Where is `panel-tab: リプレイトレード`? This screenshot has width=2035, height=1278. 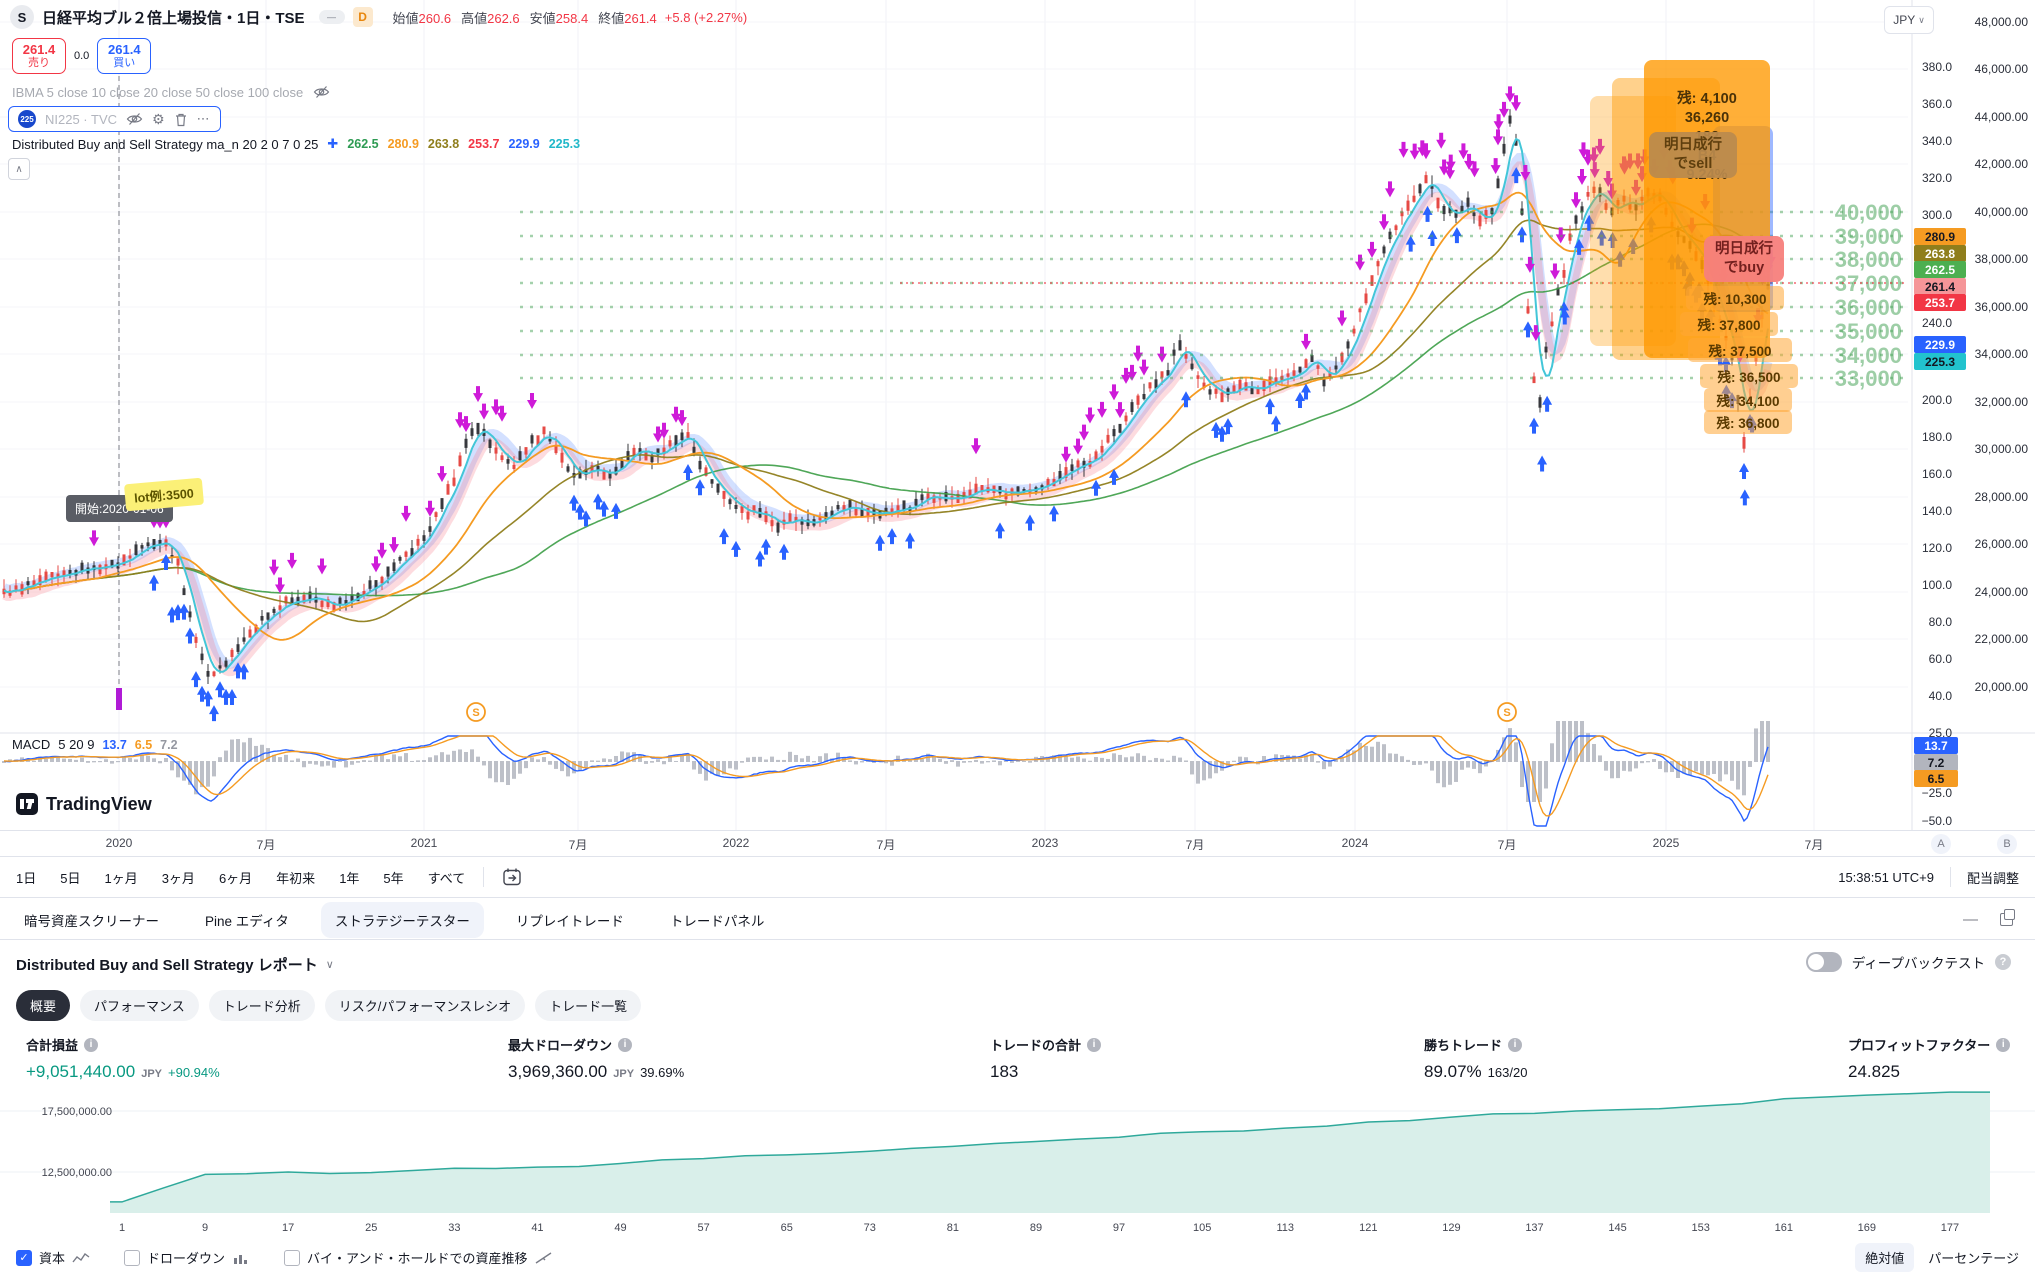 panel-tab: リプレイトレード is located at coordinates (569, 921).